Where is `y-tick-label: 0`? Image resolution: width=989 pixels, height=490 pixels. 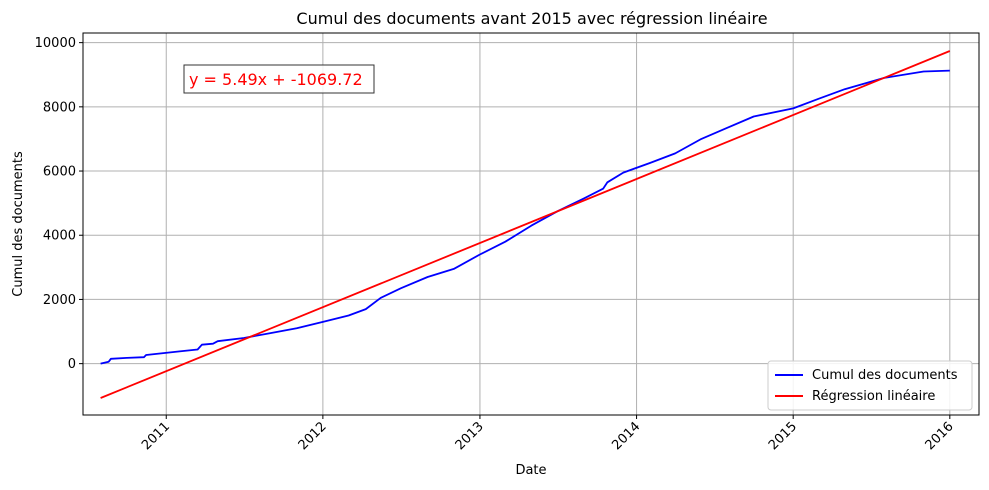 y-tick-label: 0 is located at coordinates (72, 364).